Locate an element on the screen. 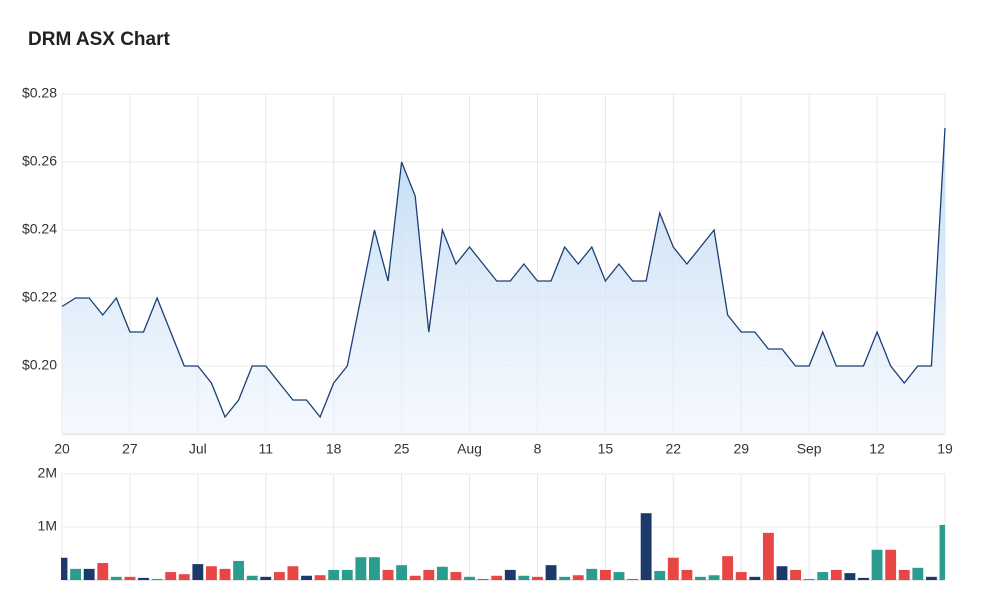 Image resolution: width=1000 pixels, height=613 pixels. y-tick-label: $0.20 is located at coordinates (39, 365).